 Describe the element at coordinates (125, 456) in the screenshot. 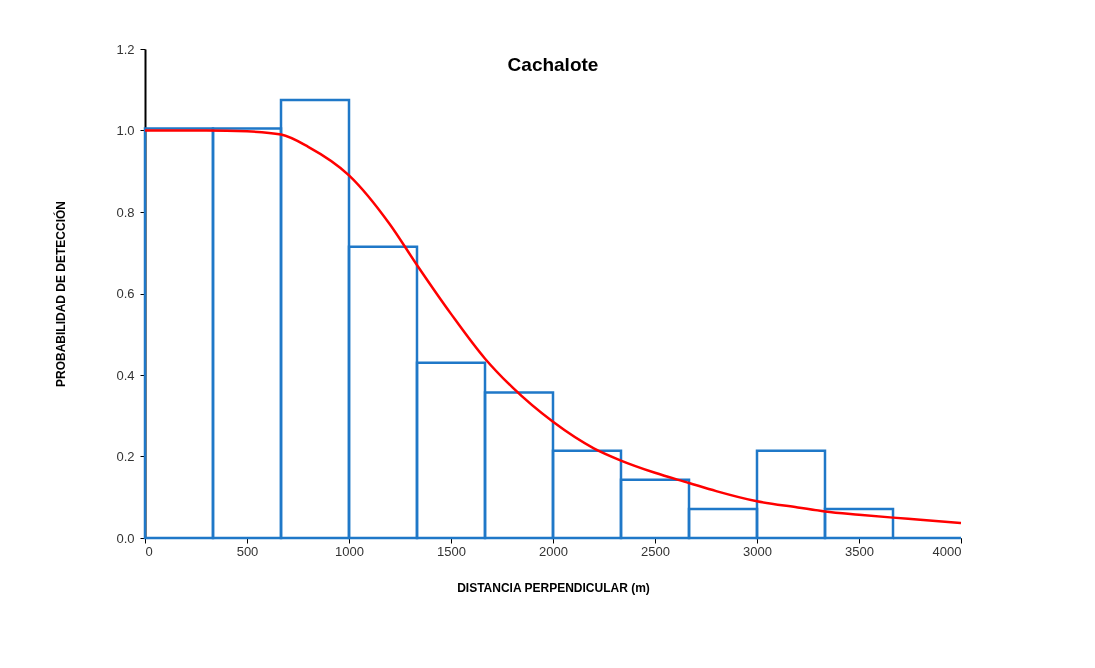

I see `y-tick-label: 0.2` at that location.